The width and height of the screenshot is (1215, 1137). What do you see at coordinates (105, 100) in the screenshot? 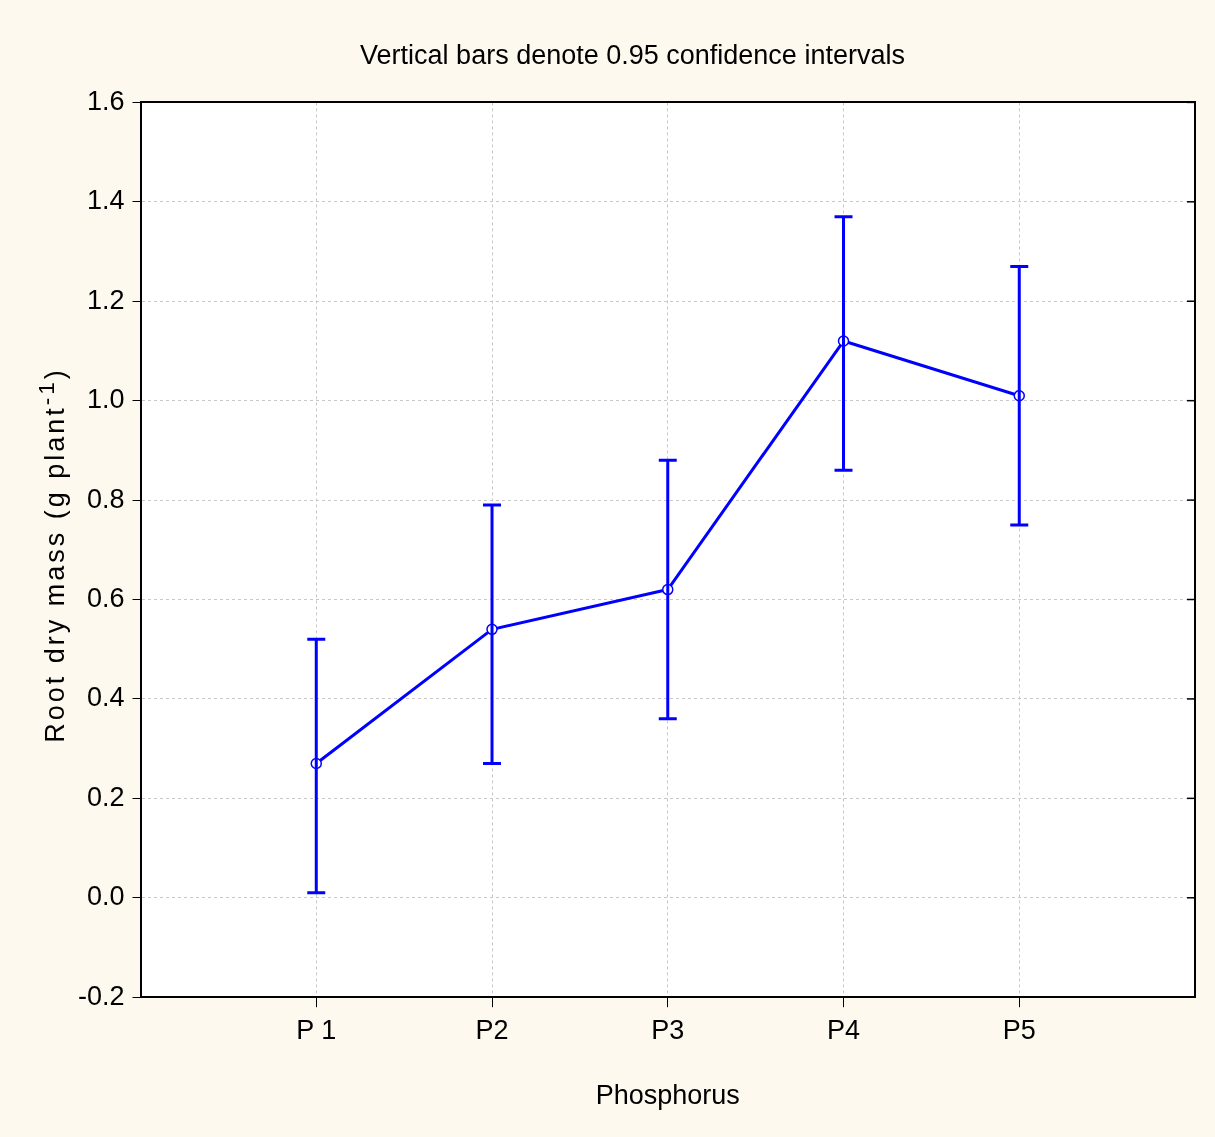
I see `y-tick-label: 1.6` at bounding box center [105, 100].